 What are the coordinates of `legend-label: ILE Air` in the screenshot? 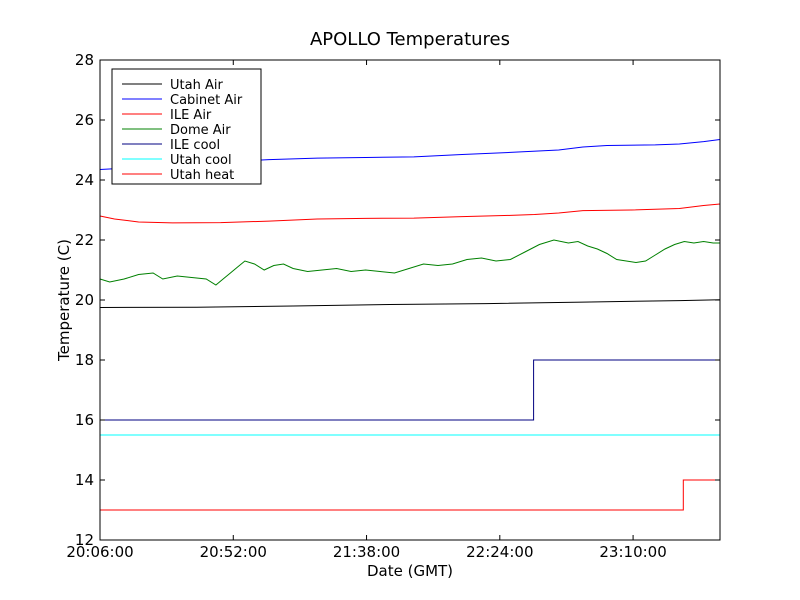 It's located at (191, 115).